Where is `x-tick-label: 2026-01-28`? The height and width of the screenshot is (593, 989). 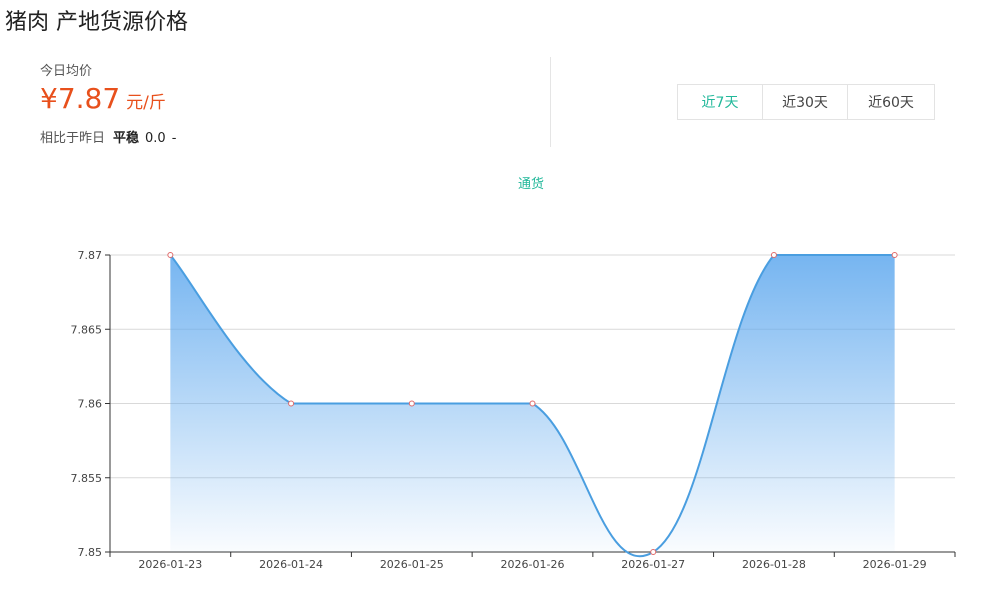
x-tick-label: 2026-01-28 is located at coordinates (774, 564).